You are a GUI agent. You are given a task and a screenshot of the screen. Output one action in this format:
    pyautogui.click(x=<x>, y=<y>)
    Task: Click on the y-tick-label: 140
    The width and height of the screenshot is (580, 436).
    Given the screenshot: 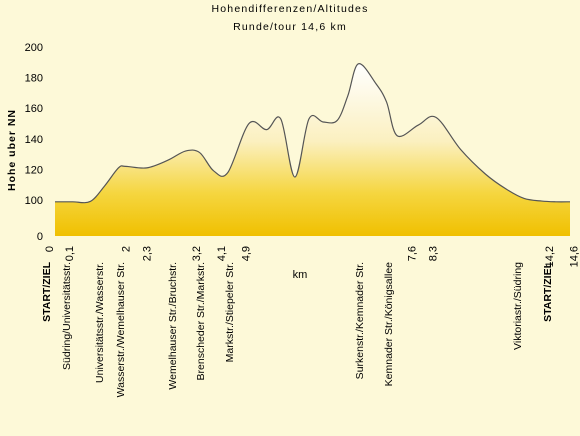 What is the action you would take?
    pyautogui.click(x=34, y=140)
    